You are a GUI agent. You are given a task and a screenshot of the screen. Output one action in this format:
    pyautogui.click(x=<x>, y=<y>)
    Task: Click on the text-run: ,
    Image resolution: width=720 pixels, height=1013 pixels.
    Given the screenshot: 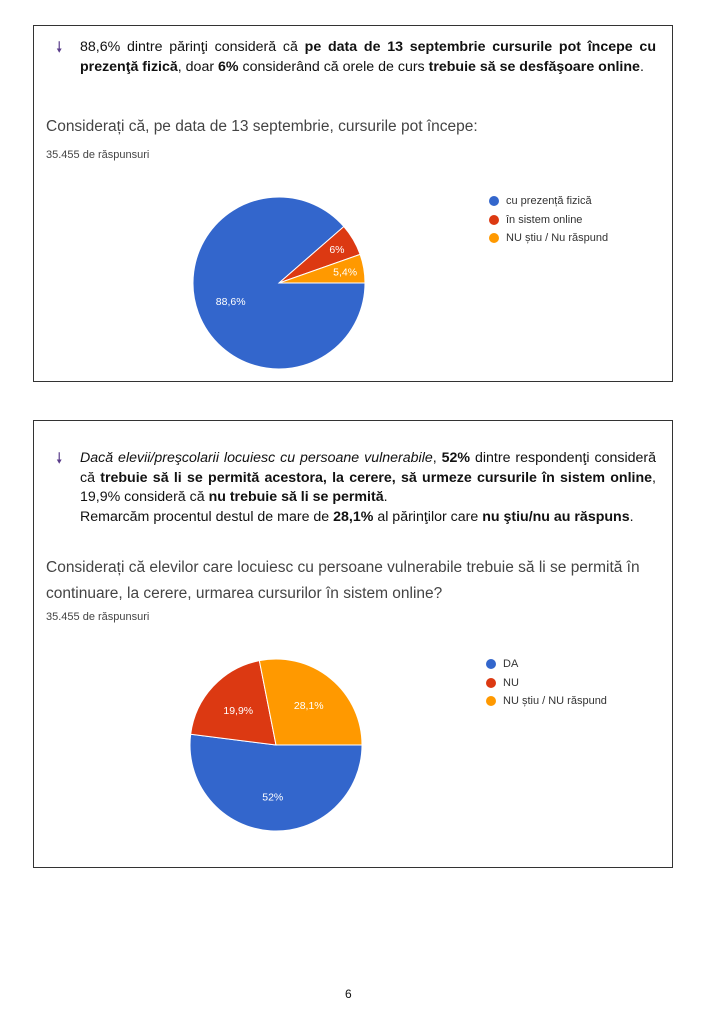 What is the action you would take?
    pyautogui.click(x=437, y=458)
    